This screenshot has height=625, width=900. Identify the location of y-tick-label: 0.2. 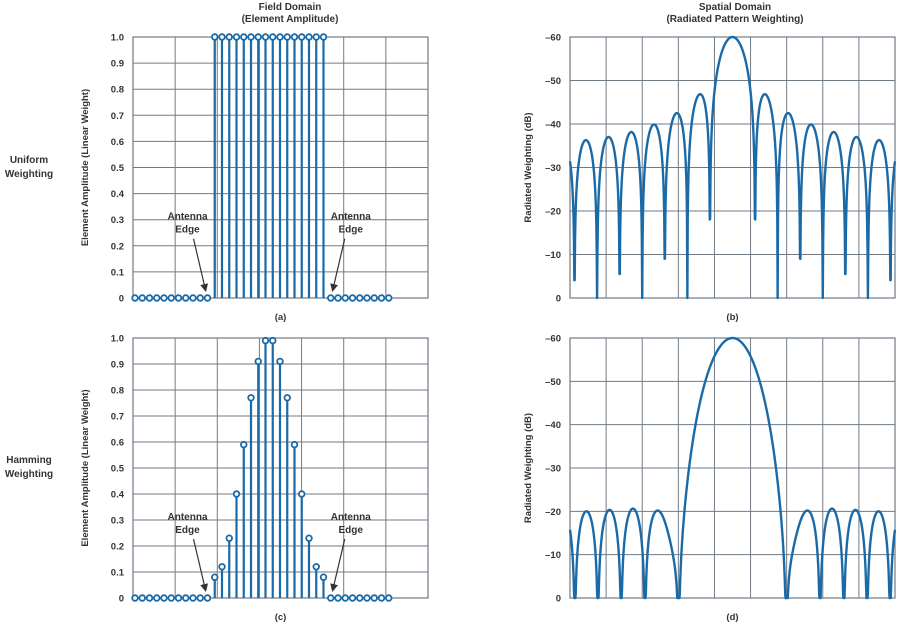
(117, 246).